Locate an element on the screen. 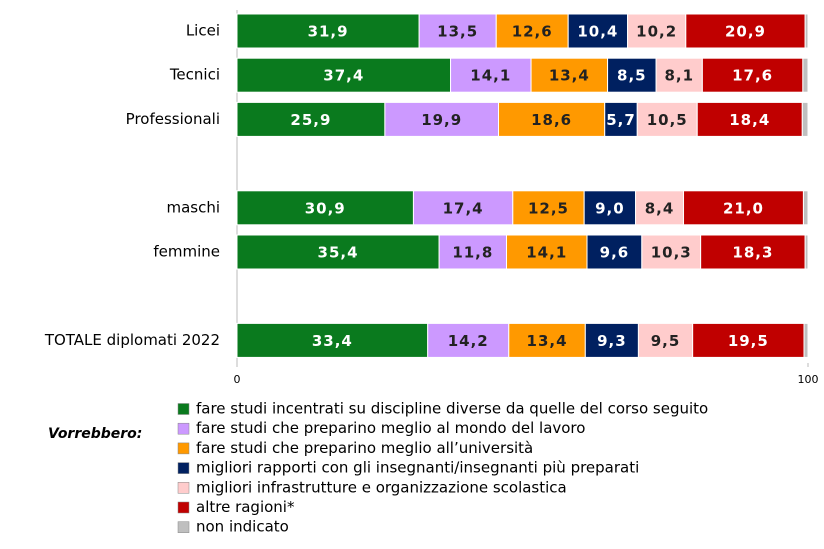 The width and height of the screenshot is (824, 549). value-label: 18,3 is located at coordinates (752, 253).